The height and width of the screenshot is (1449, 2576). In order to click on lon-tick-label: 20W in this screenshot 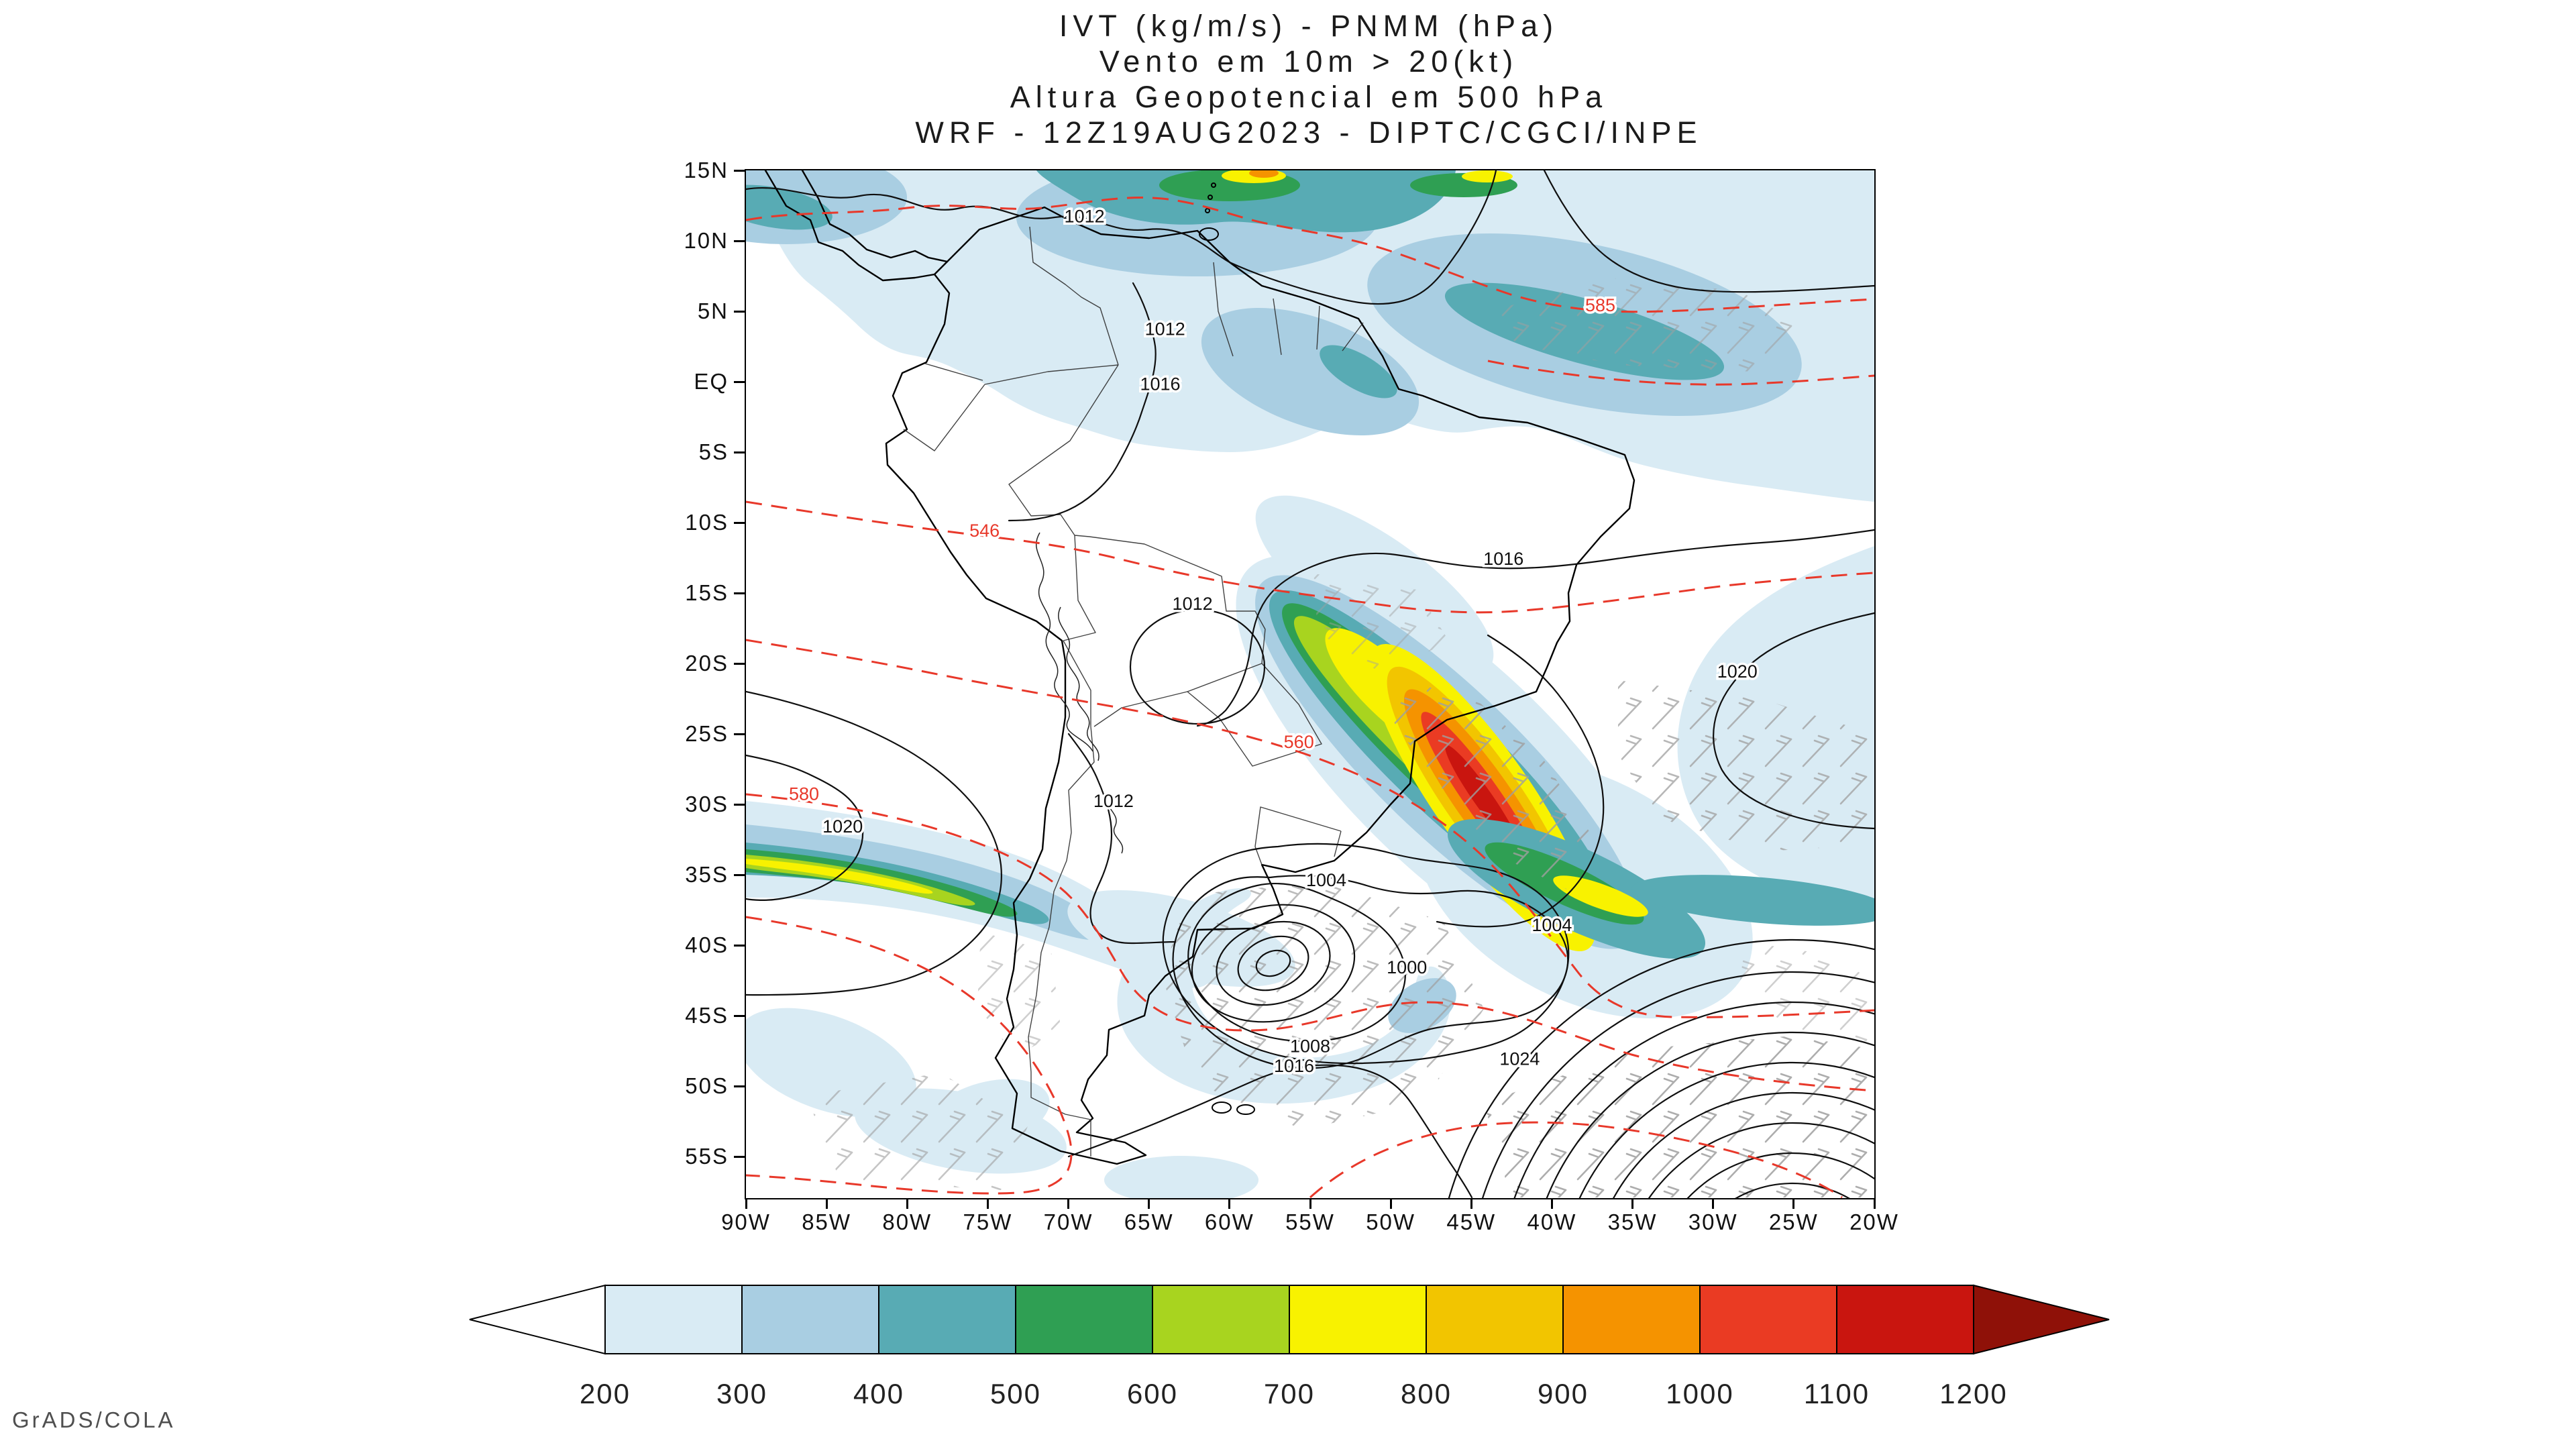, I will do `click(1874, 1222)`.